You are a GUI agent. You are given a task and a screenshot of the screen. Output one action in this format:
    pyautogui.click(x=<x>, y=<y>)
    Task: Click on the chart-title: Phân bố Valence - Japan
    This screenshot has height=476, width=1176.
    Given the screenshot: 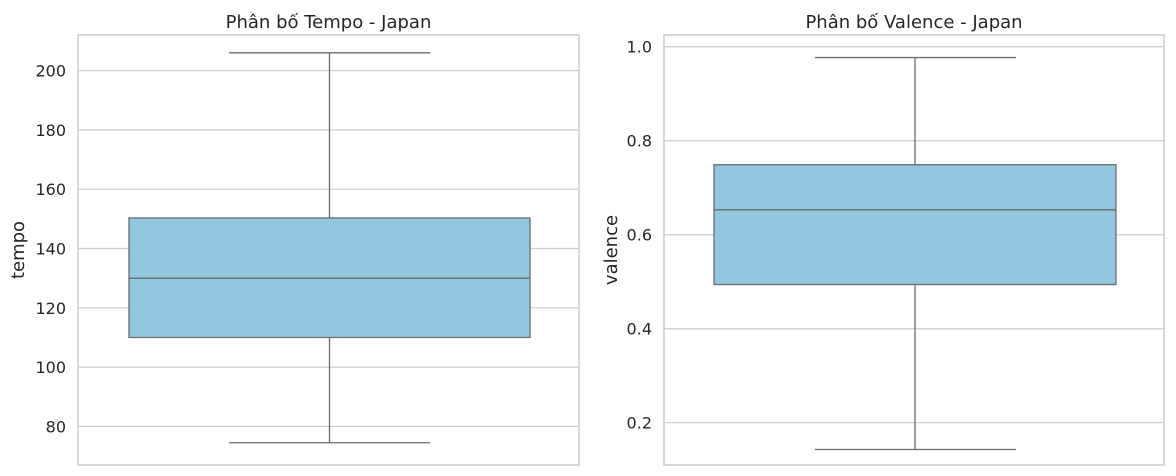 What is the action you would take?
    pyautogui.click(x=913, y=22)
    